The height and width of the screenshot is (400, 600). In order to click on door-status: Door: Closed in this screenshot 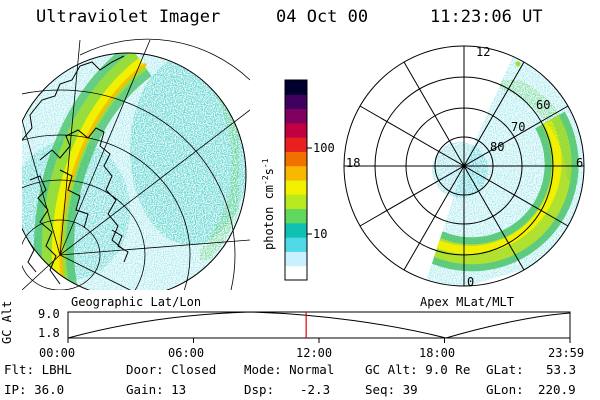, I will do `click(171, 369)`.